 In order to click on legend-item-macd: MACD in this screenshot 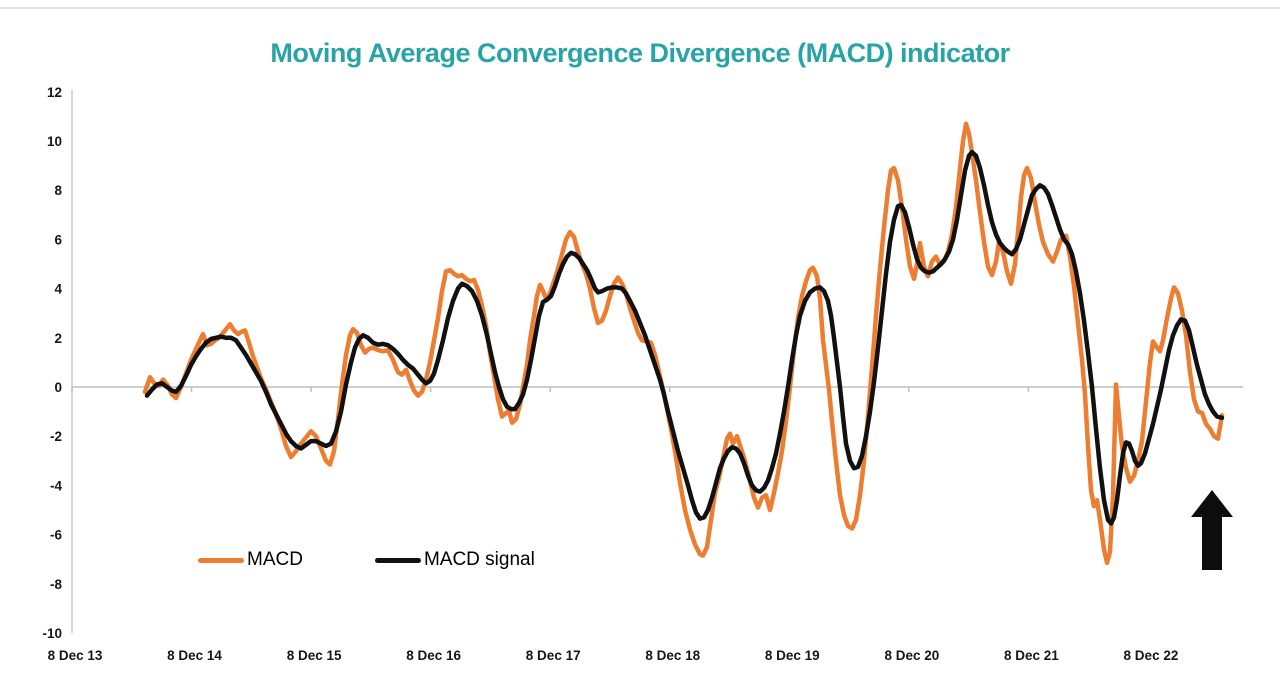, I will do `click(250, 560)`.